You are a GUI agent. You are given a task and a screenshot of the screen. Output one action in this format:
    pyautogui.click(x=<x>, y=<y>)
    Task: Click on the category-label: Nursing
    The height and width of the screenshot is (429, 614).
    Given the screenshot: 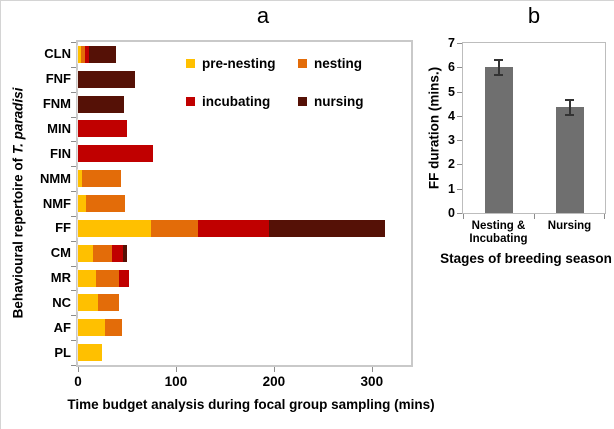 What is the action you would take?
    pyautogui.click(x=569, y=226)
    